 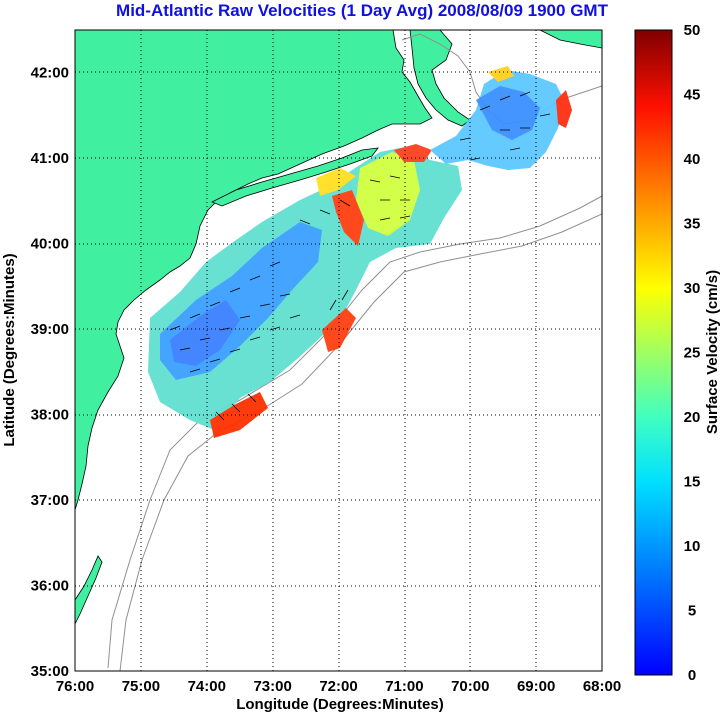 I want to click on x-tick-label: 68:00, so click(x=602, y=686).